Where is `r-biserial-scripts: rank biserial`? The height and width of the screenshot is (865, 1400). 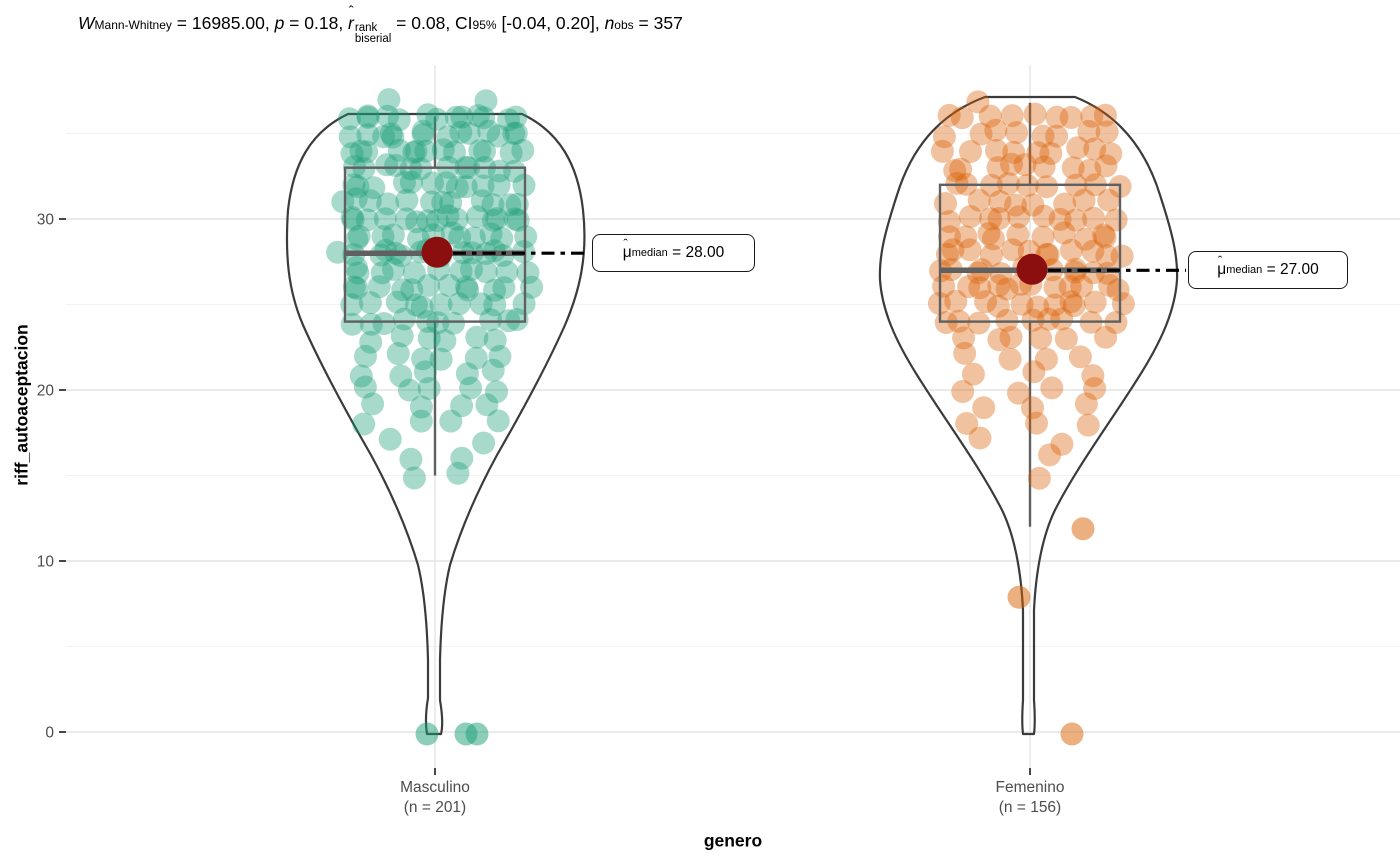 r-biserial-scripts: rank biserial is located at coordinates (373, 33).